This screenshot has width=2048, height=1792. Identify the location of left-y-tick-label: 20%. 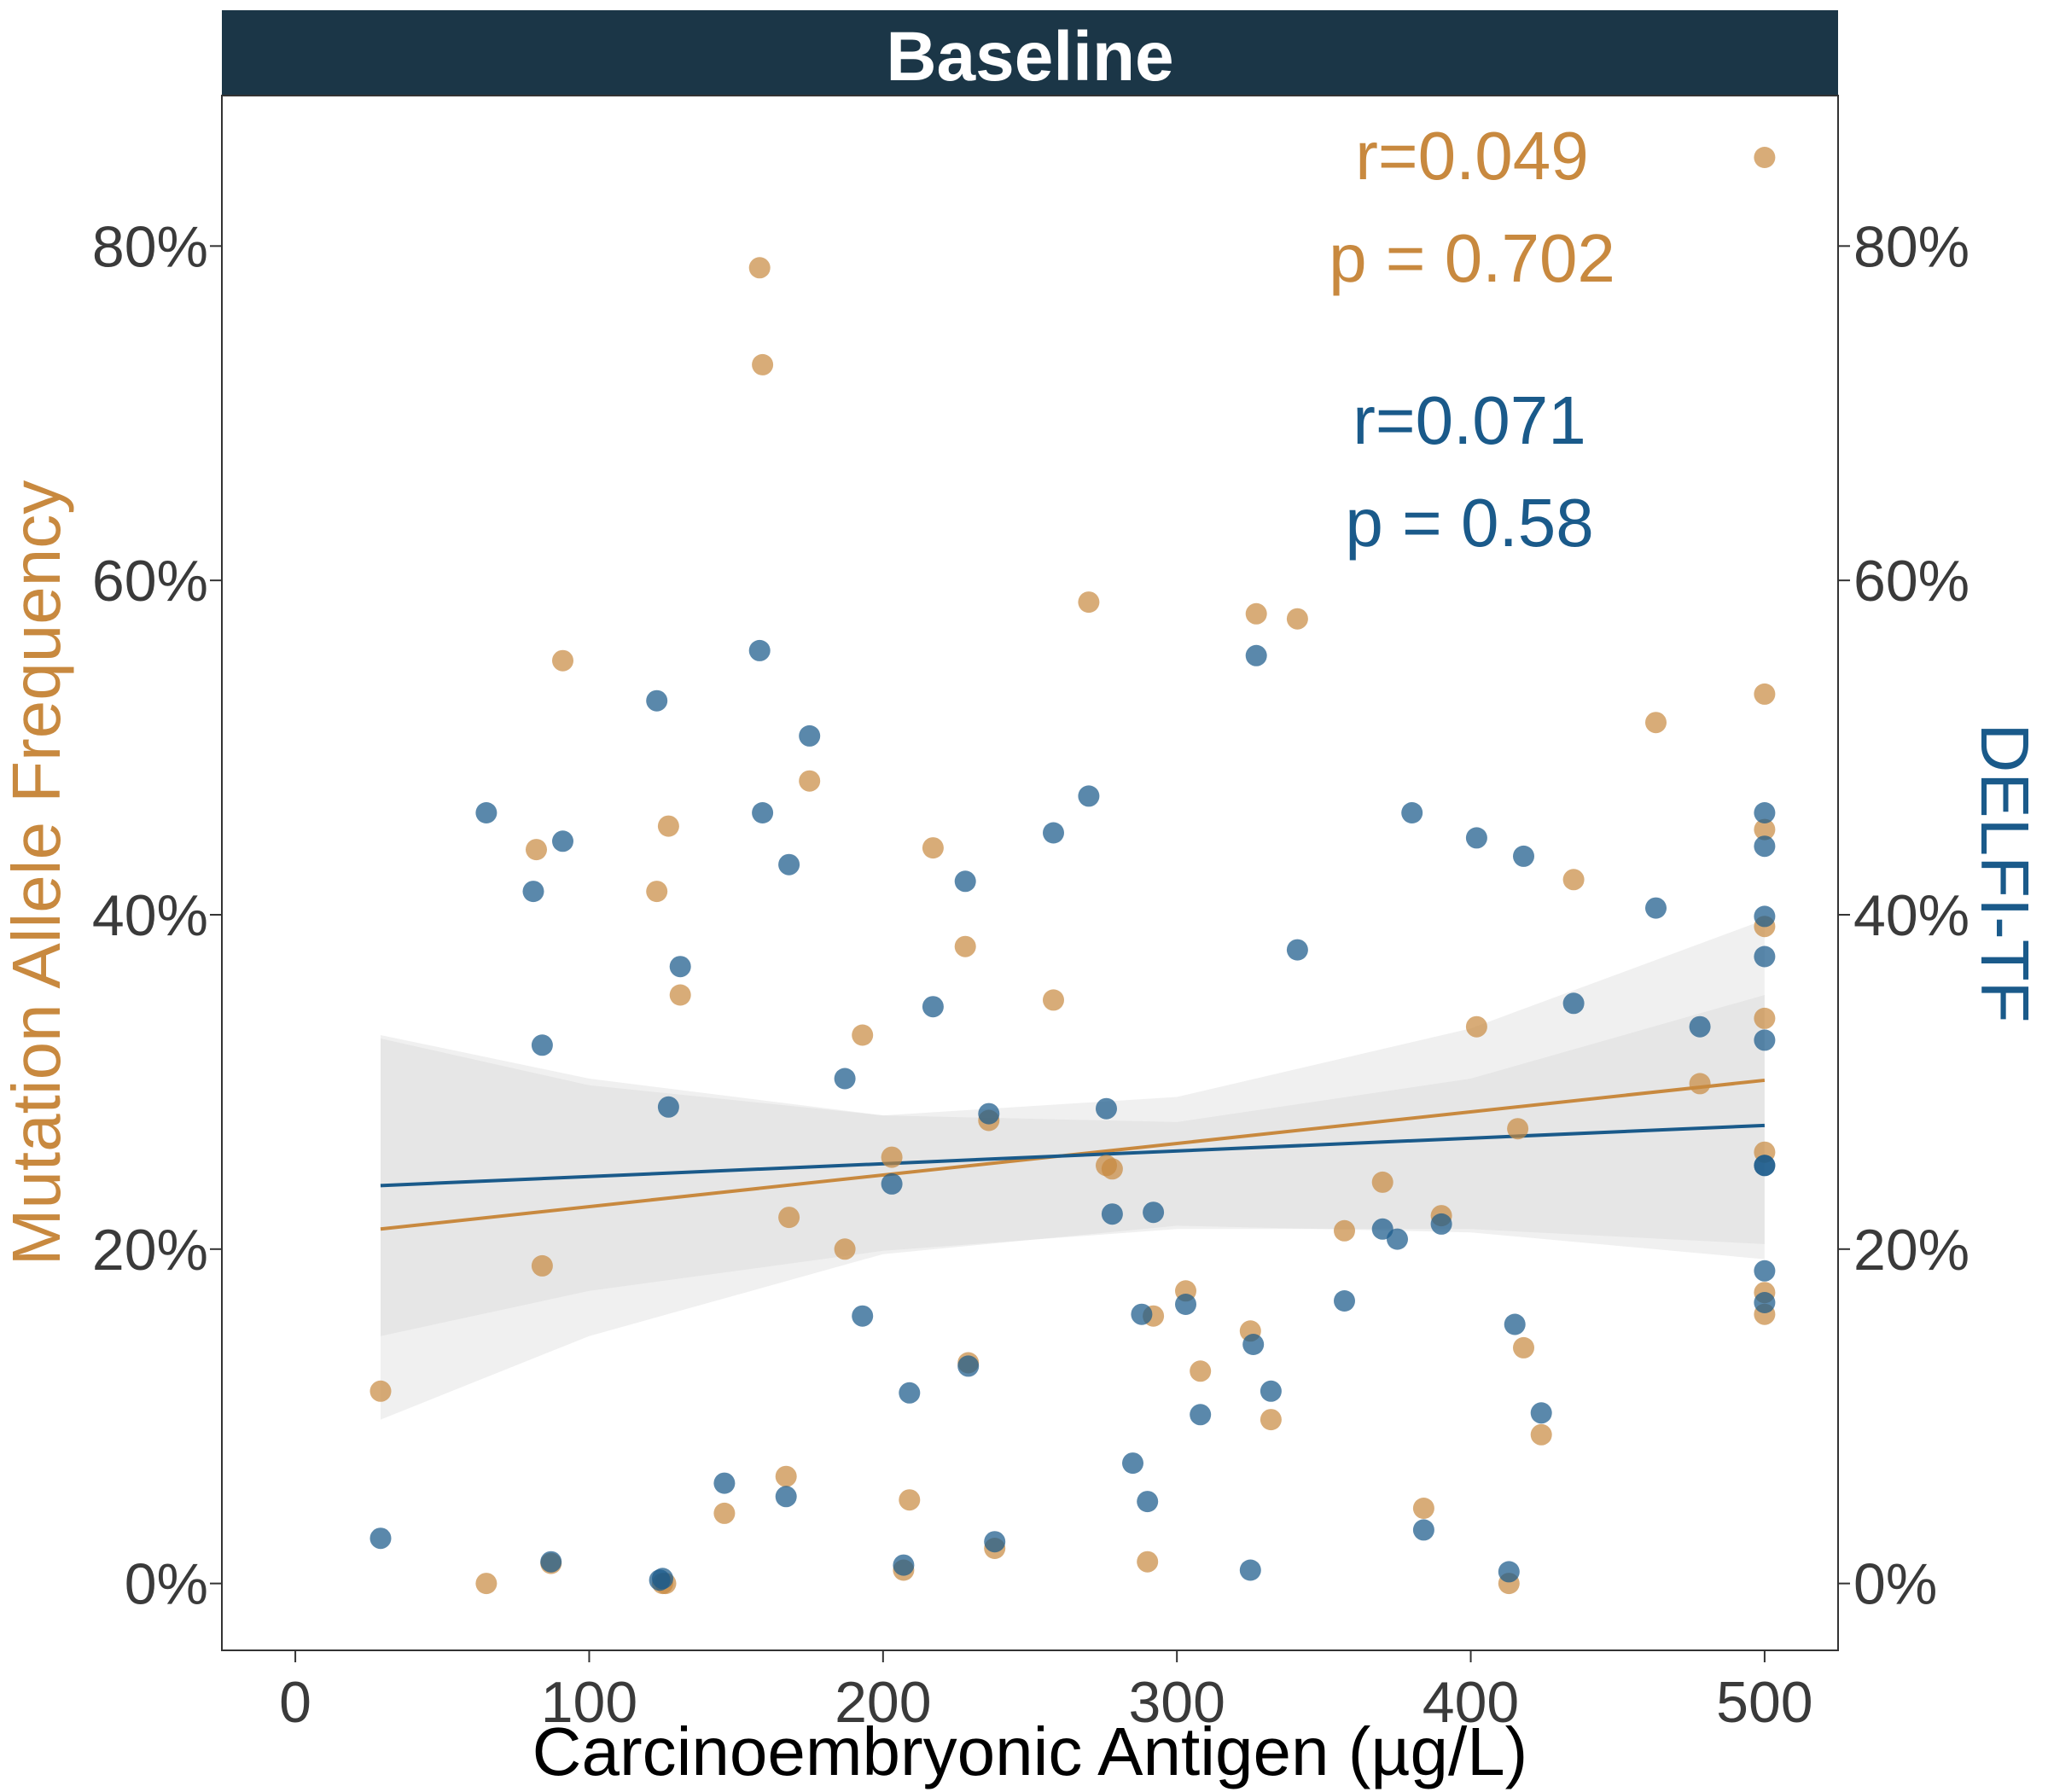
(150, 1250).